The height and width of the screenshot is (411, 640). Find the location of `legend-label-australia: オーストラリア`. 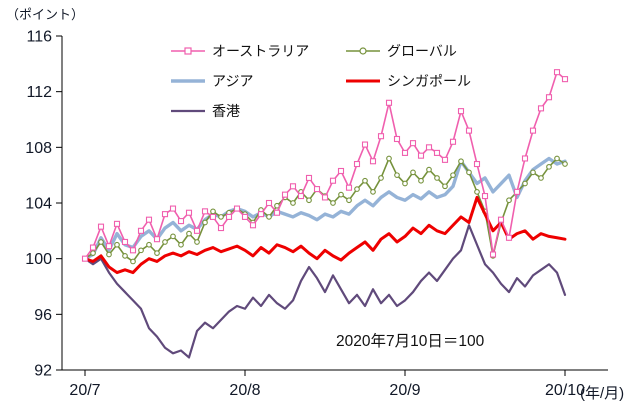

legend-label-australia: オーストラリア is located at coordinates (261, 51).